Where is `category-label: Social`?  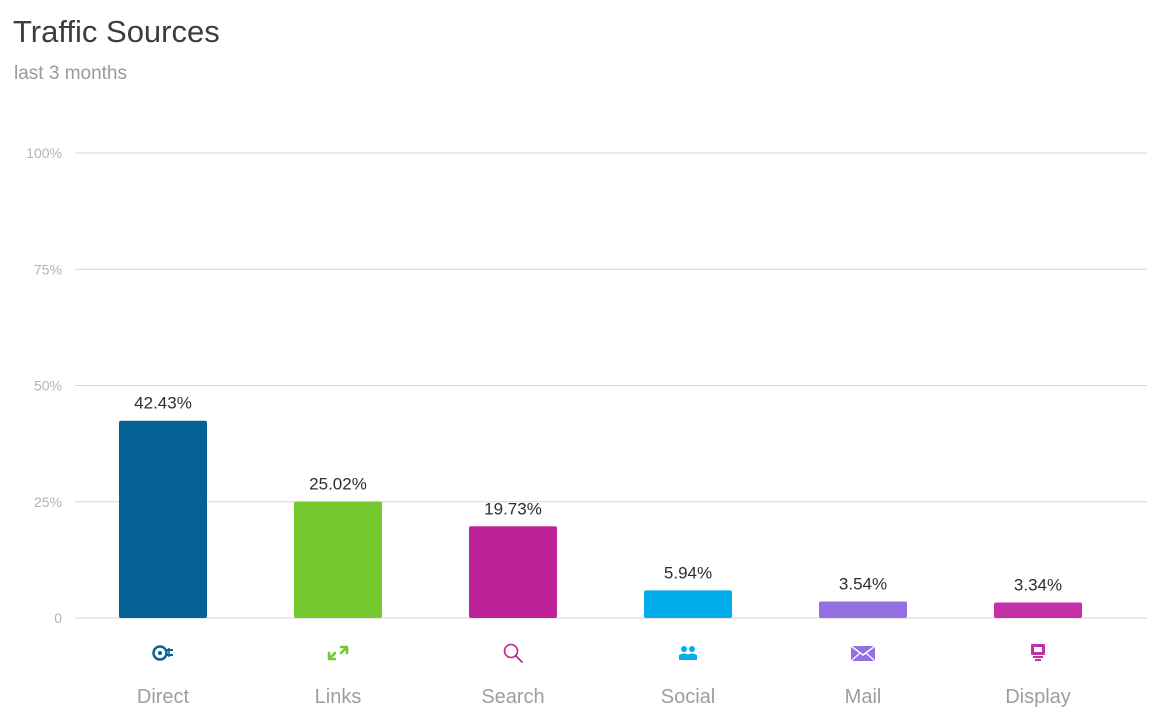
category-label: Social is located at coordinates (688, 697).